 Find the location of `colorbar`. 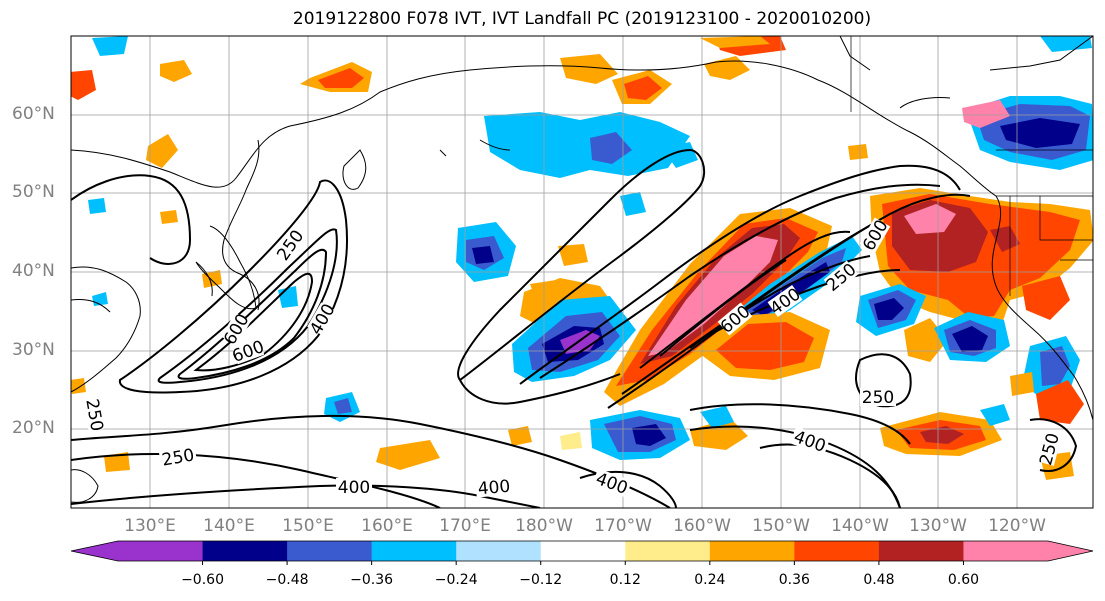

colorbar is located at coordinates (582, 552).